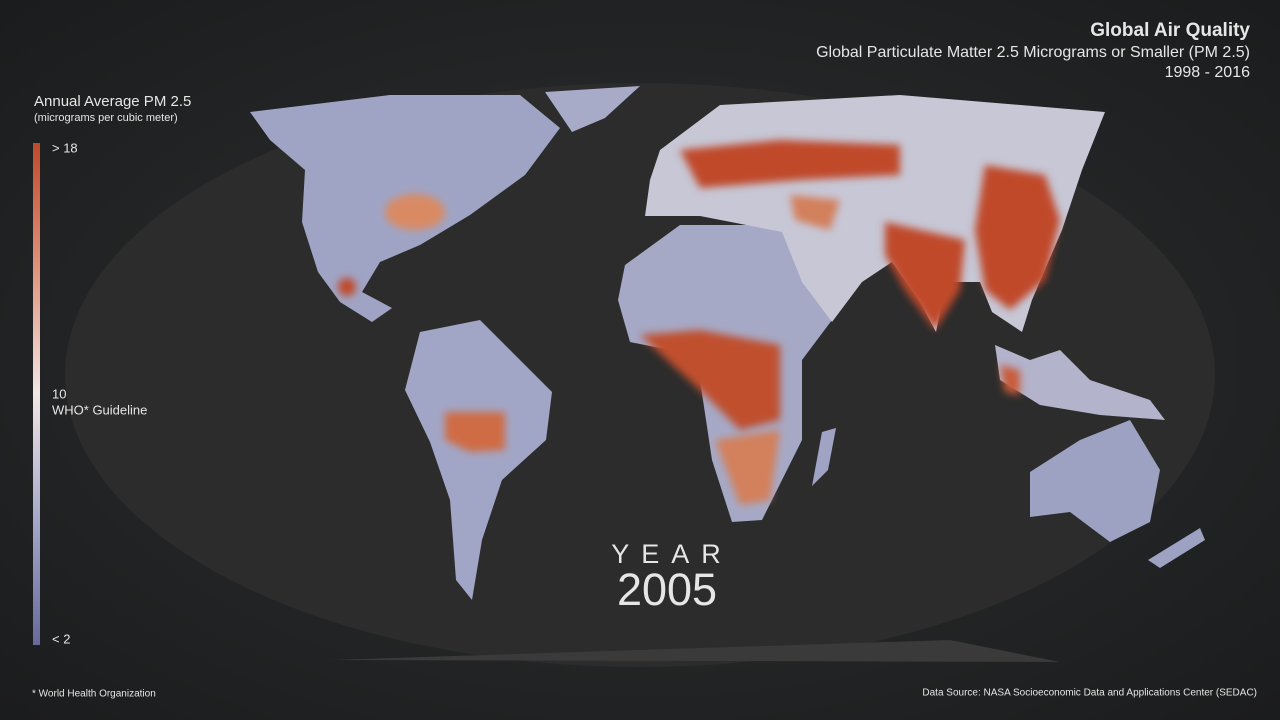 The width and height of the screenshot is (1280, 720). I want to click on legend-label: 10, so click(59, 393).